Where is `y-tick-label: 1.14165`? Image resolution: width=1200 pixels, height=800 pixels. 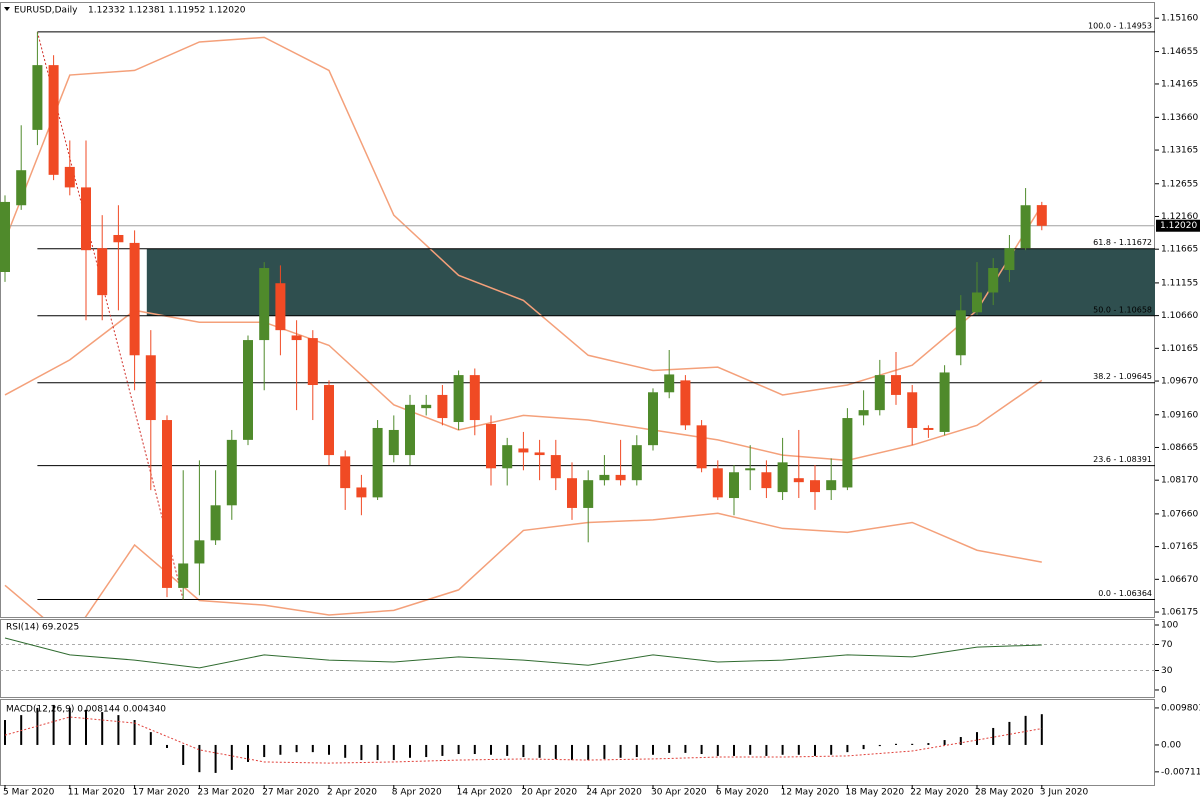
y-tick-label: 1.14165 is located at coordinates (1179, 84).